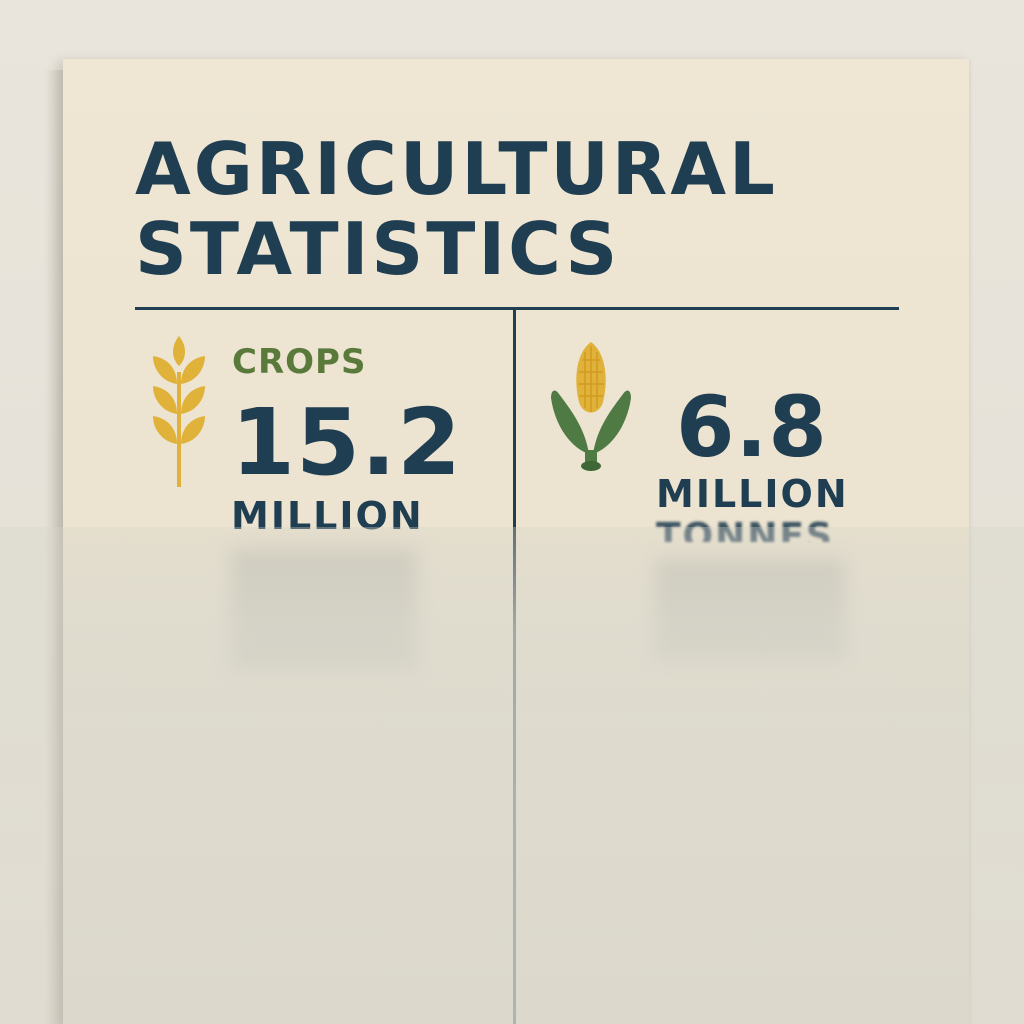 Image resolution: width=1024 pixels, height=1024 pixels. What do you see at coordinates (456, 169) in the screenshot?
I see `title-line-1: AGRICULTURAL` at bounding box center [456, 169].